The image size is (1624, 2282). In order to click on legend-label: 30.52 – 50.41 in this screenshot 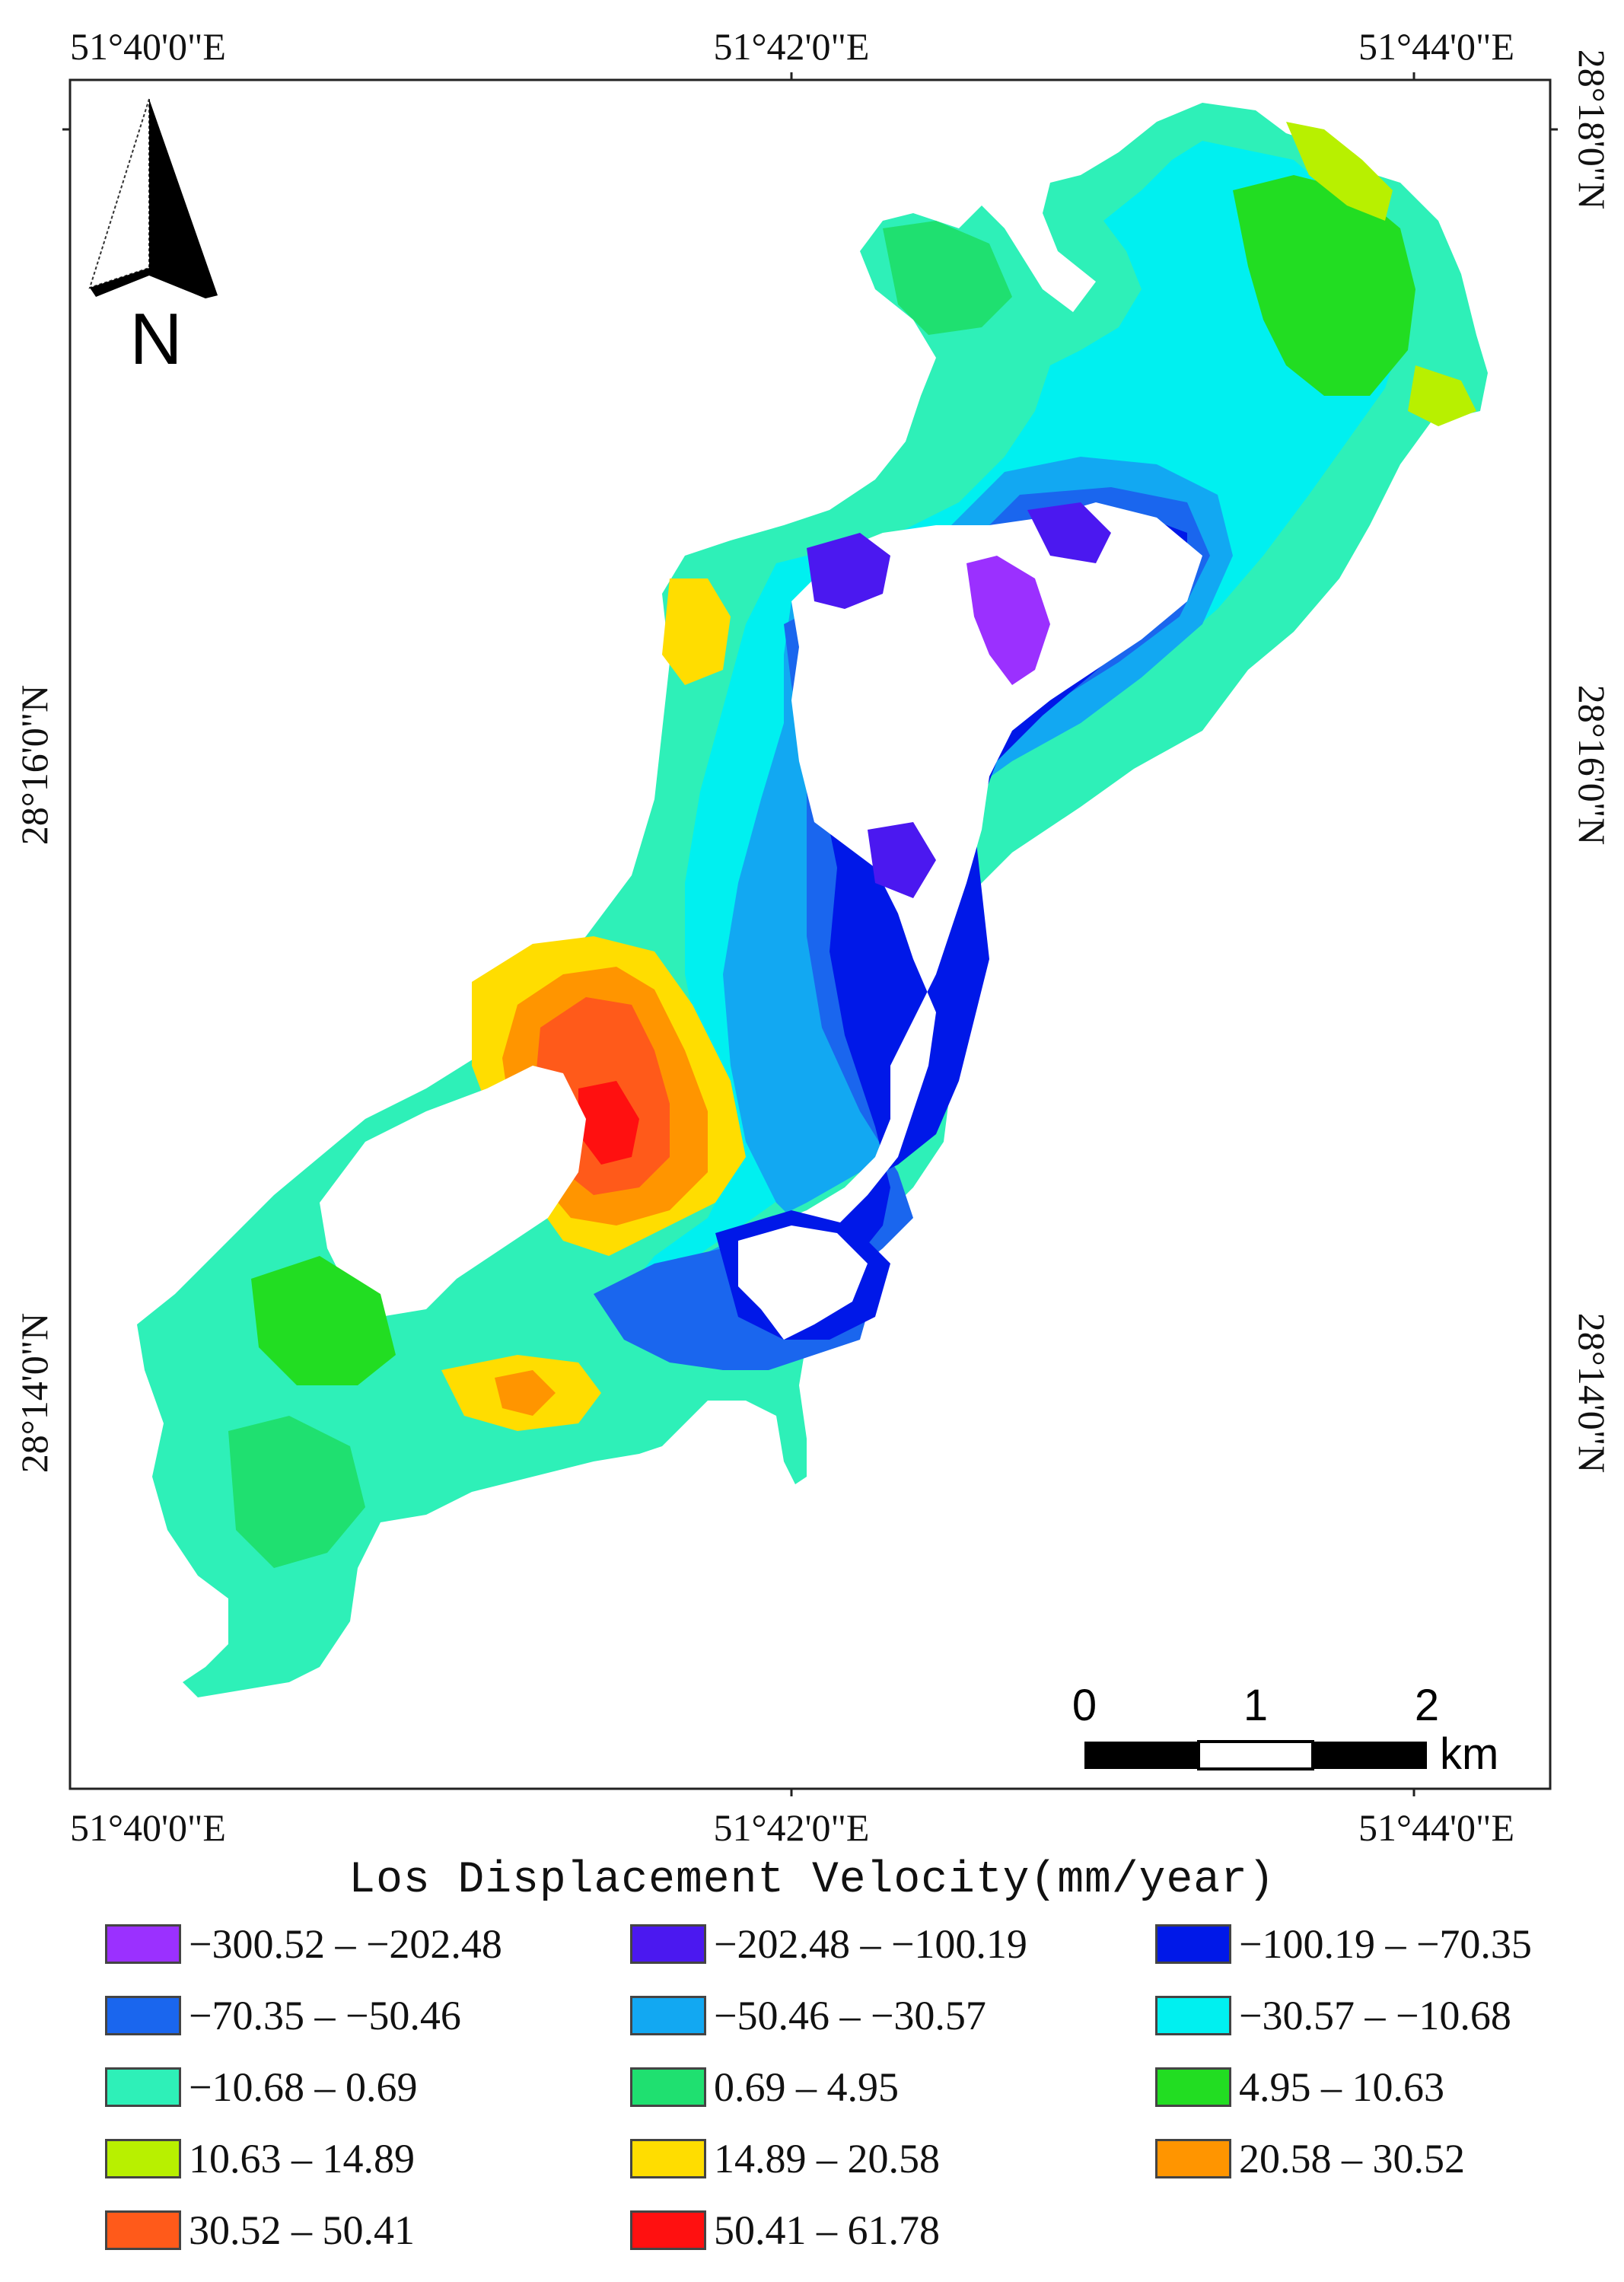, I will do `click(302, 2230)`.